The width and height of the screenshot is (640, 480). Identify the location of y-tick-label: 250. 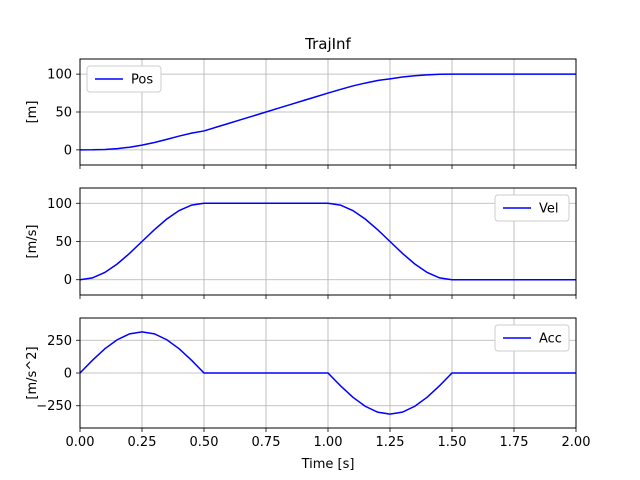
(59, 341).